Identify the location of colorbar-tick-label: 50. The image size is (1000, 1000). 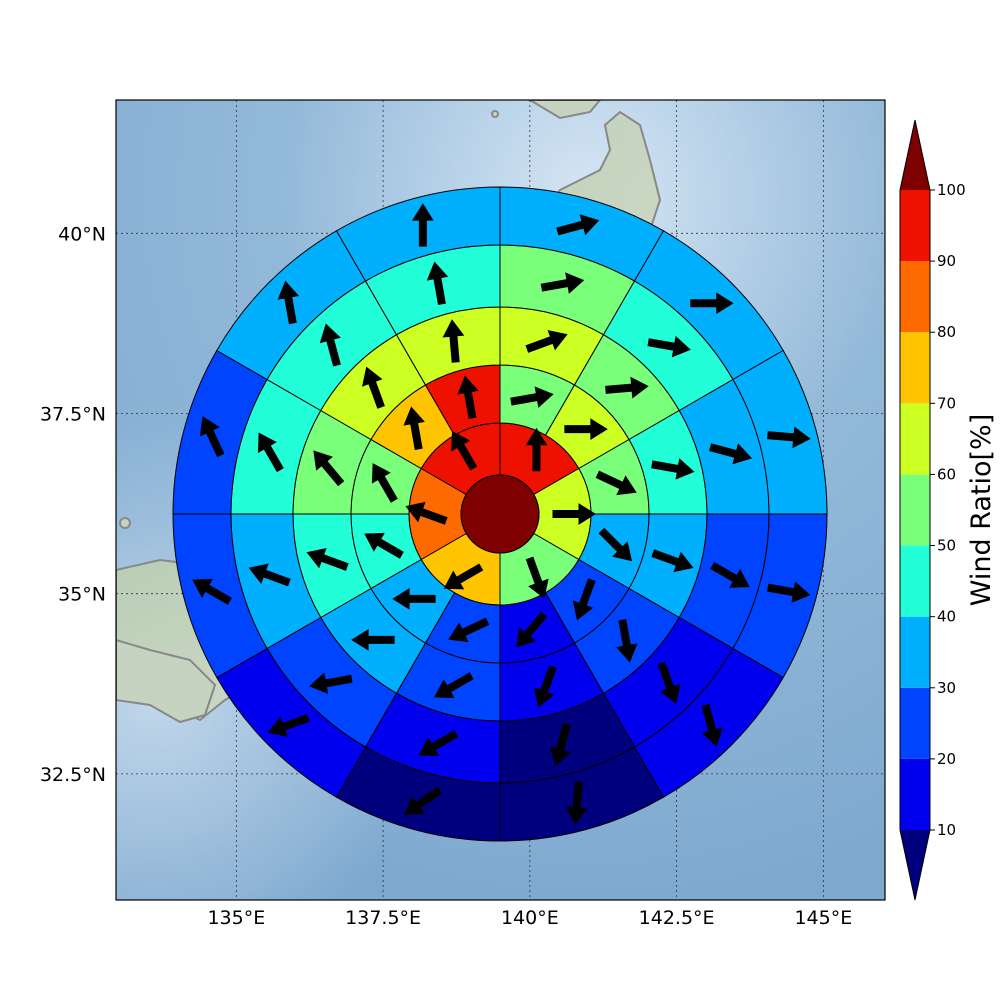
(946, 546).